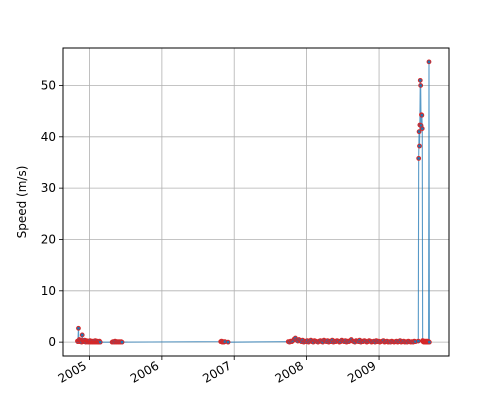  Describe the element at coordinates (48, 85) in the screenshot. I see `y-tick-label: 50` at that location.